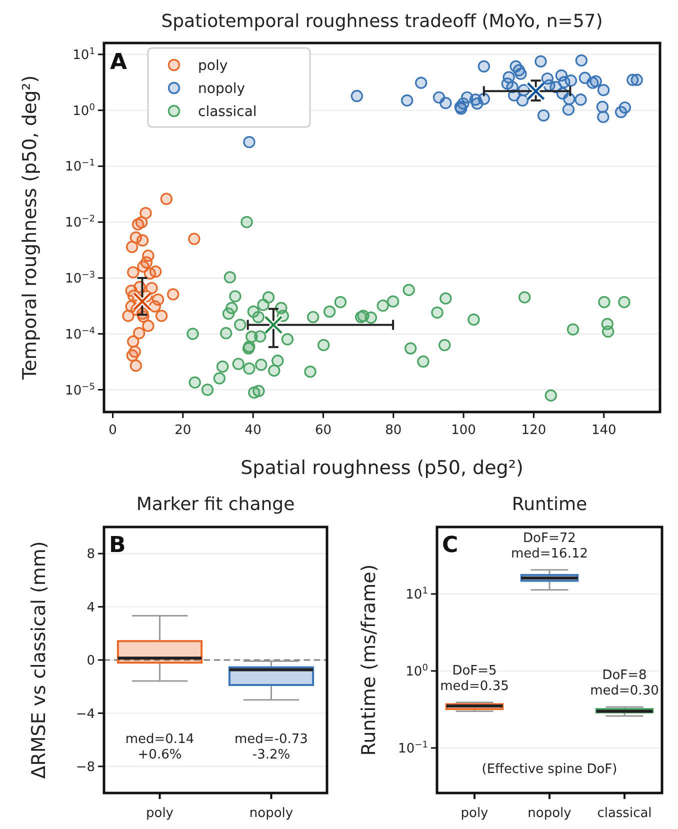  I want to click on y-tick-label: −4, so click(85, 714).